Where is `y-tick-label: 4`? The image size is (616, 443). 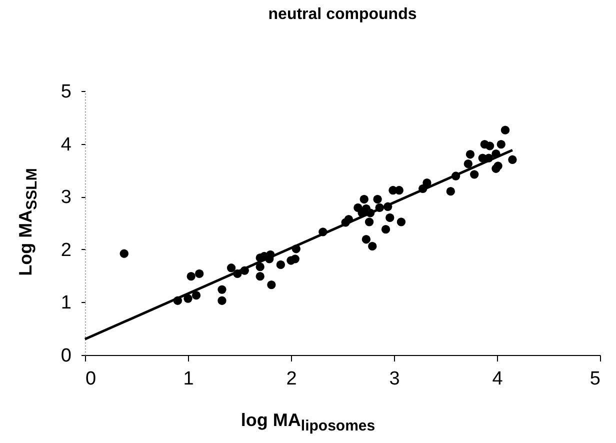
y-tick-label: 4 is located at coordinates (66, 145).